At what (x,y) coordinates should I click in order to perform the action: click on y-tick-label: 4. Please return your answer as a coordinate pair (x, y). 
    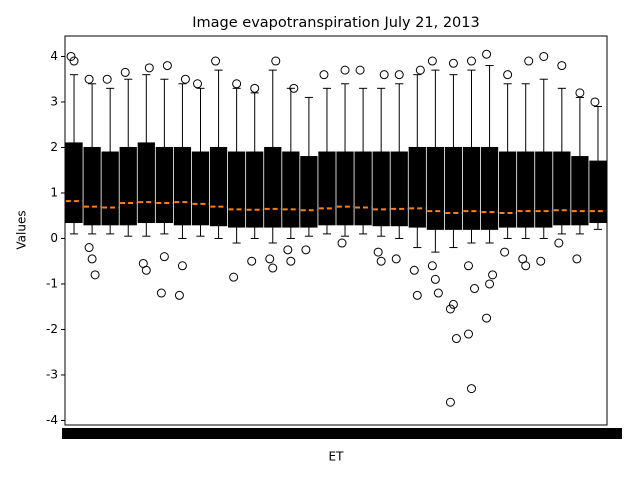
    Looking at the image, I should click on (54, 56).